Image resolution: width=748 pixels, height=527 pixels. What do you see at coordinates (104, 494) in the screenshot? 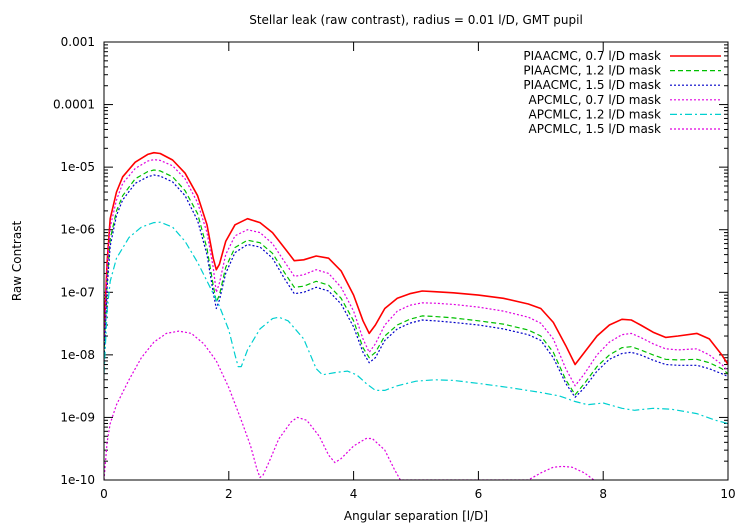
I see `x-tick-label: 0` at bounding box center [104, 494].